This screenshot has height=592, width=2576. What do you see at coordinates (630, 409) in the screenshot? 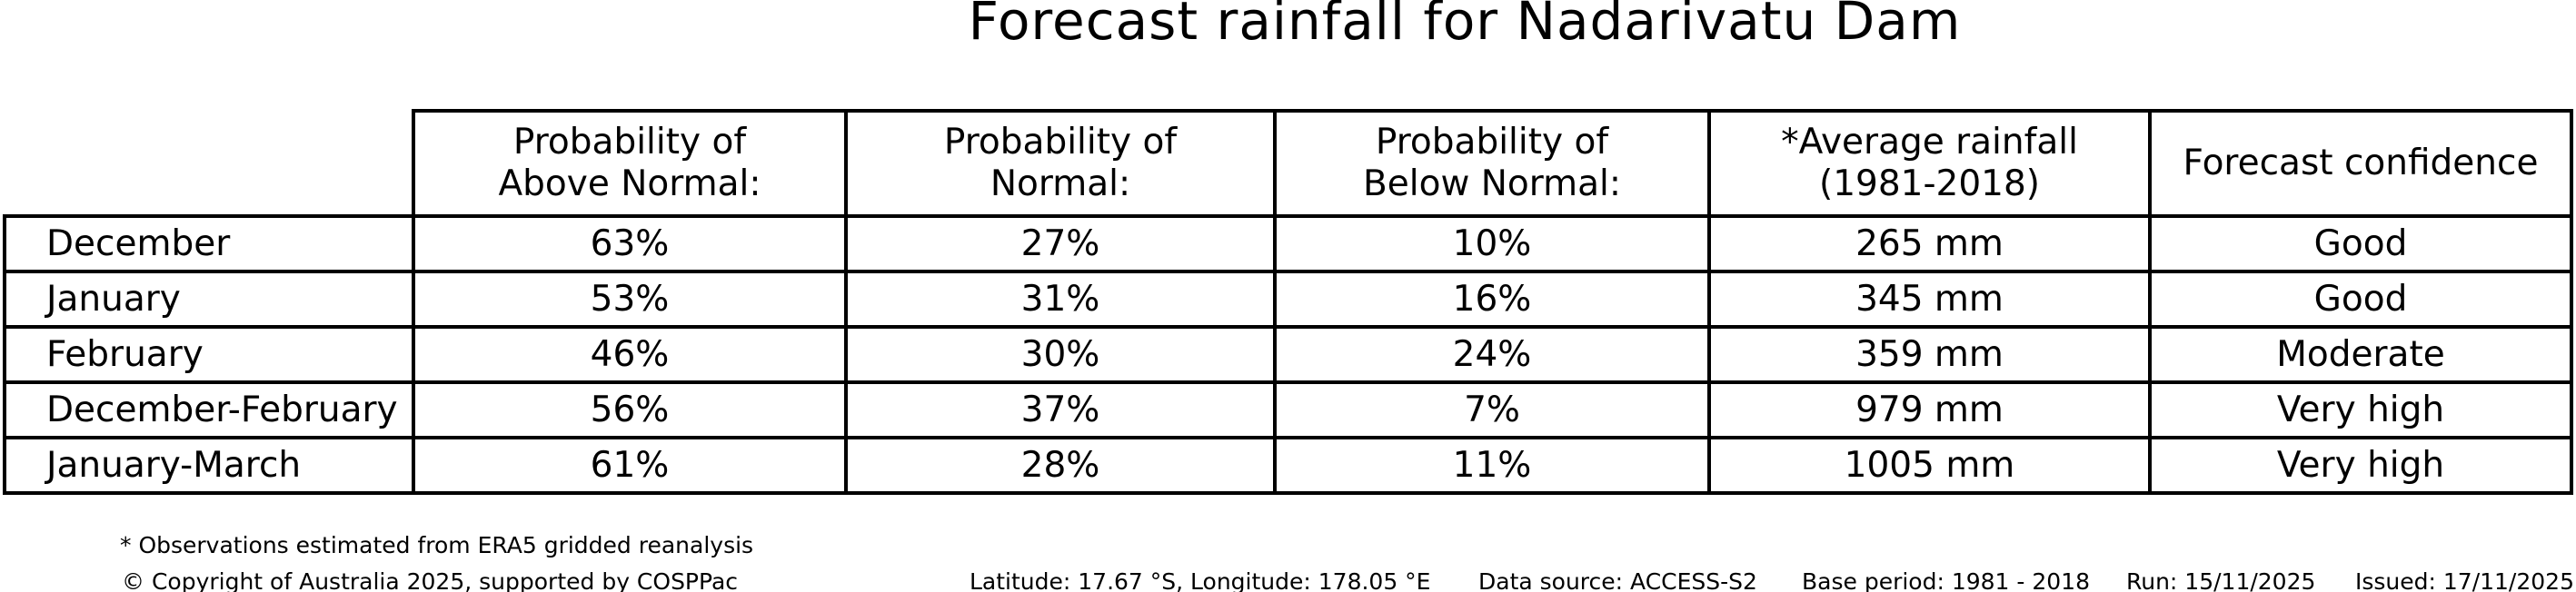
I see `cell-prob-above: 56%` at bounding box center [630, 409].